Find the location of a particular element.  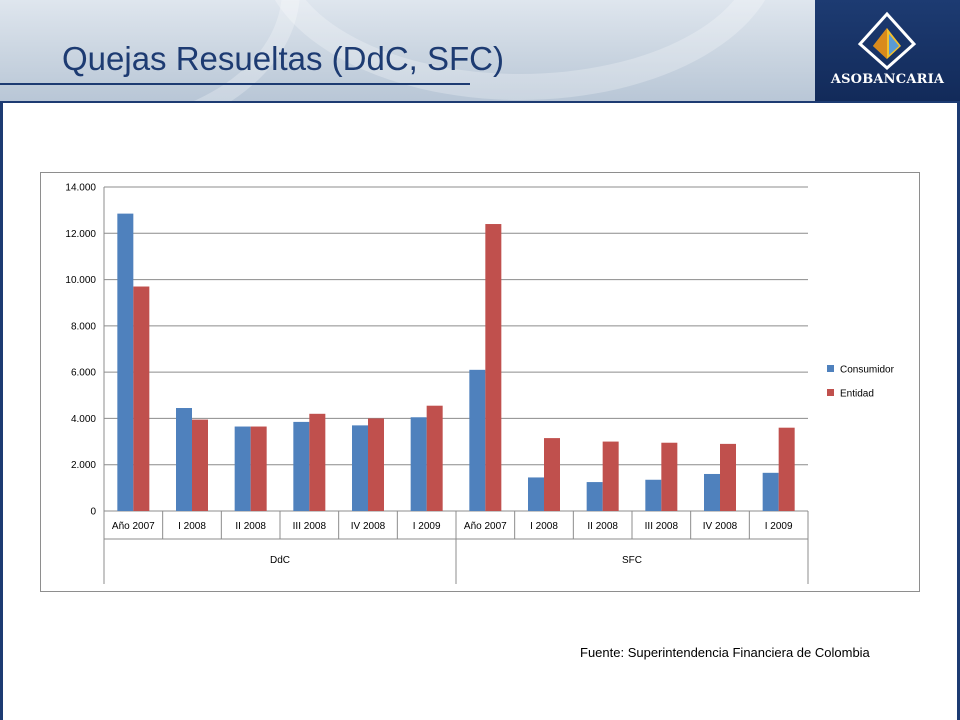

left-border is located at coordinates (1, 411).